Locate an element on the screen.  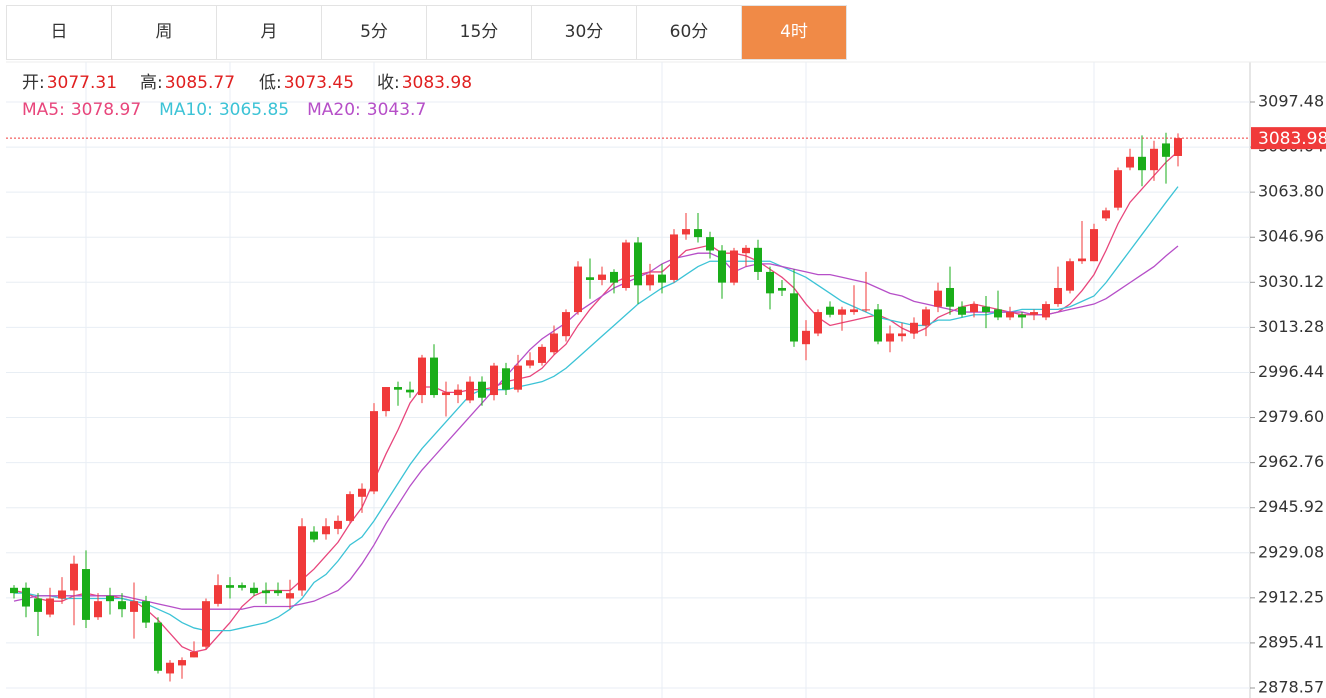
legend-value: 3078.97 is located at coordinates (106, 110).